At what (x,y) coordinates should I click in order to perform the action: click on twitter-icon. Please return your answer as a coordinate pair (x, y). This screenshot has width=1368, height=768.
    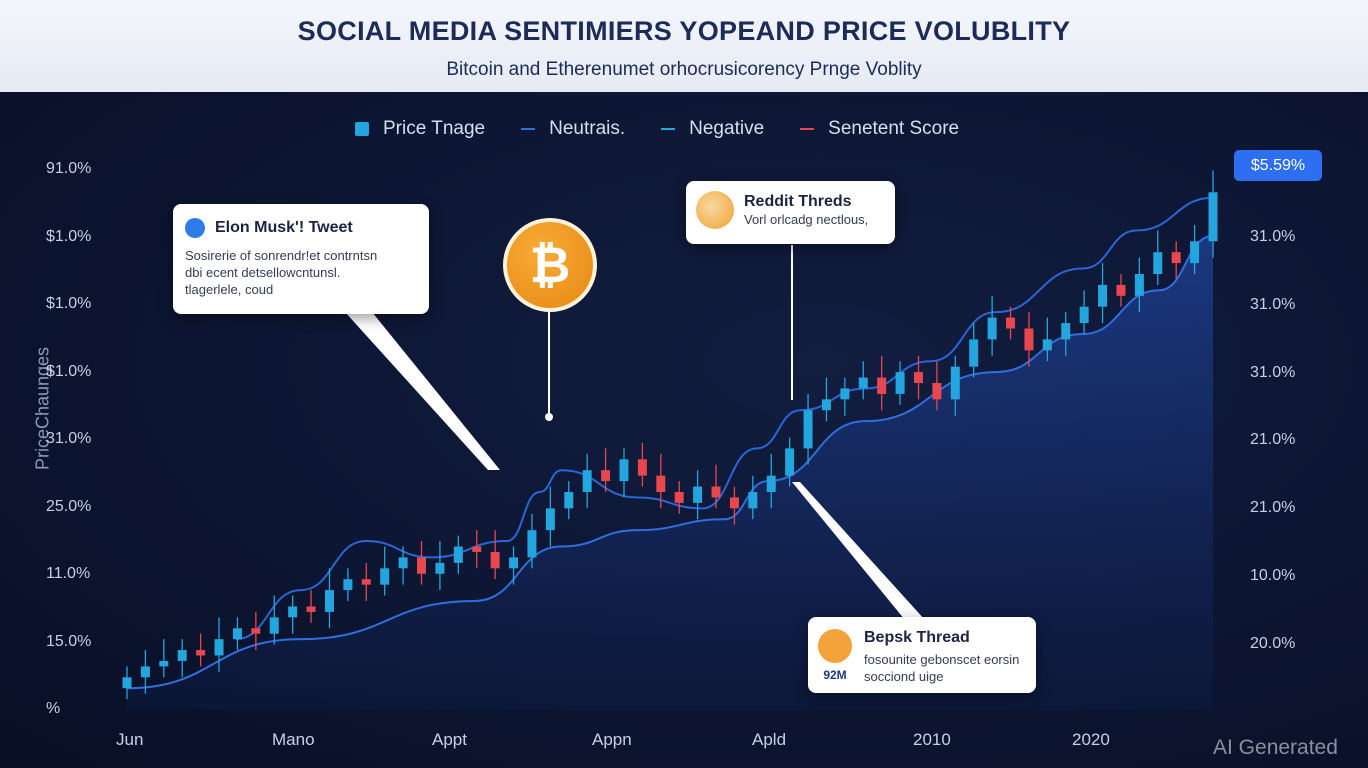
    Looking at the image, I should click on (195, 228).